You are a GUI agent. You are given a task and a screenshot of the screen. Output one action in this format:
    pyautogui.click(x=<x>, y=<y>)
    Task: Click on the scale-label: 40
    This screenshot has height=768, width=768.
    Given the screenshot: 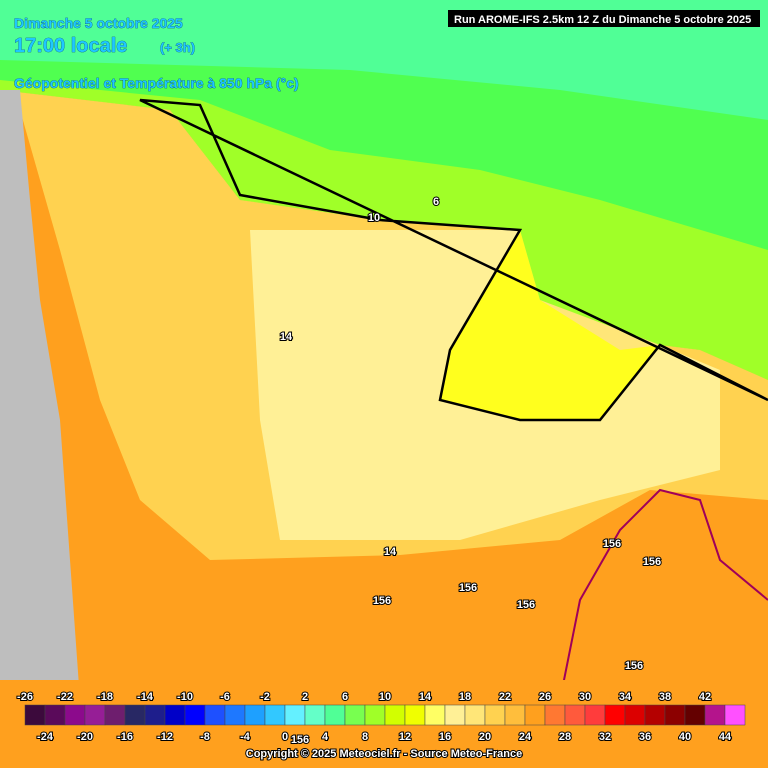 What is the action you would take?
    pyautogui.click(x=685, y=737)
    